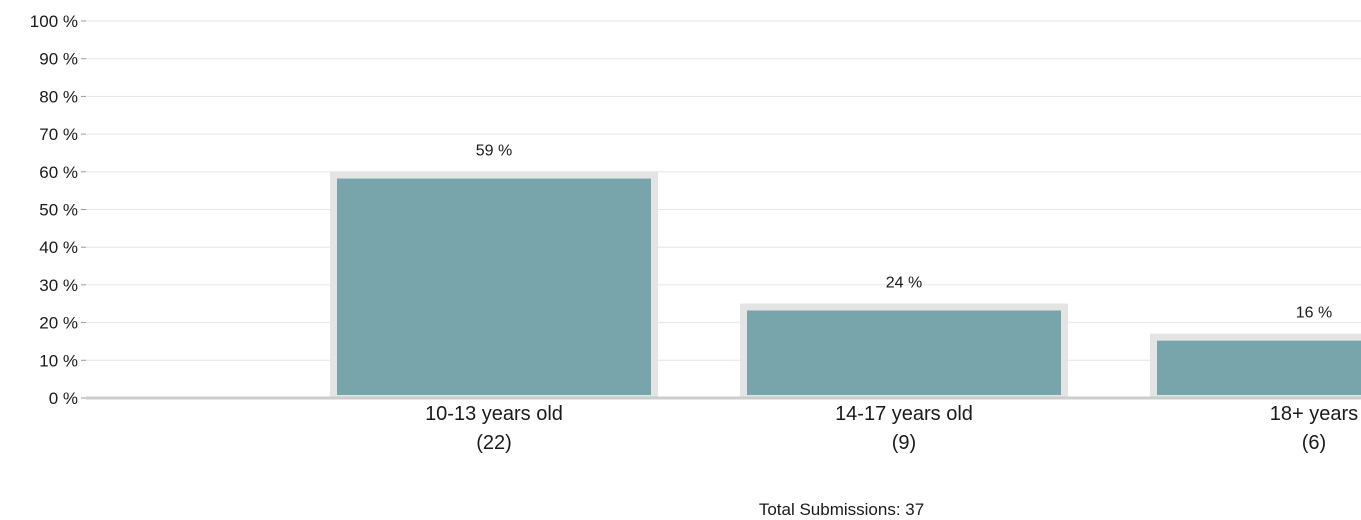 Image resolution: width=1361 pixels, height=520 pixels. I want to click on data-label: 16 %, so click(1314, 313).